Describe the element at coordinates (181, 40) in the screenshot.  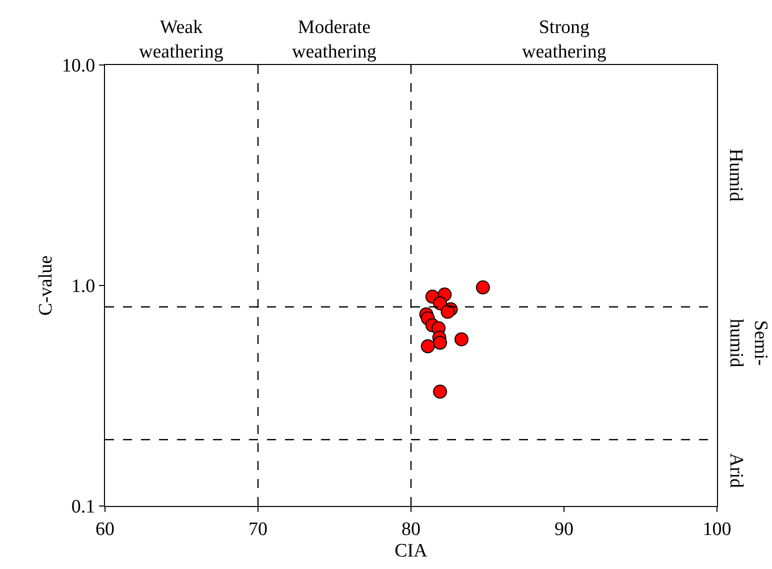
I see `text: Weak weathering` at that location.